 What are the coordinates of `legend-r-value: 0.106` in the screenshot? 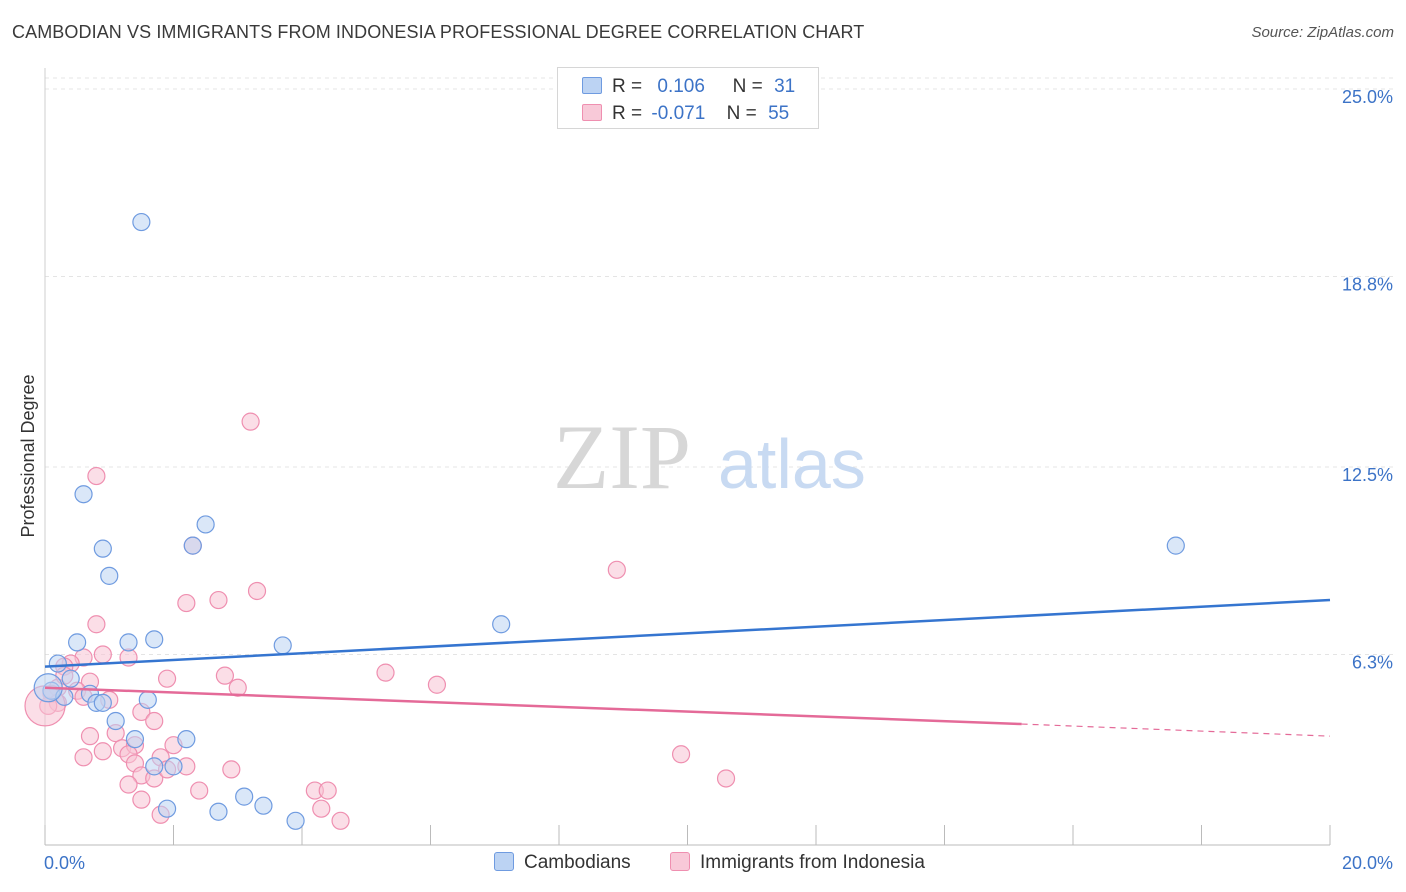 It's located at (681, 86).